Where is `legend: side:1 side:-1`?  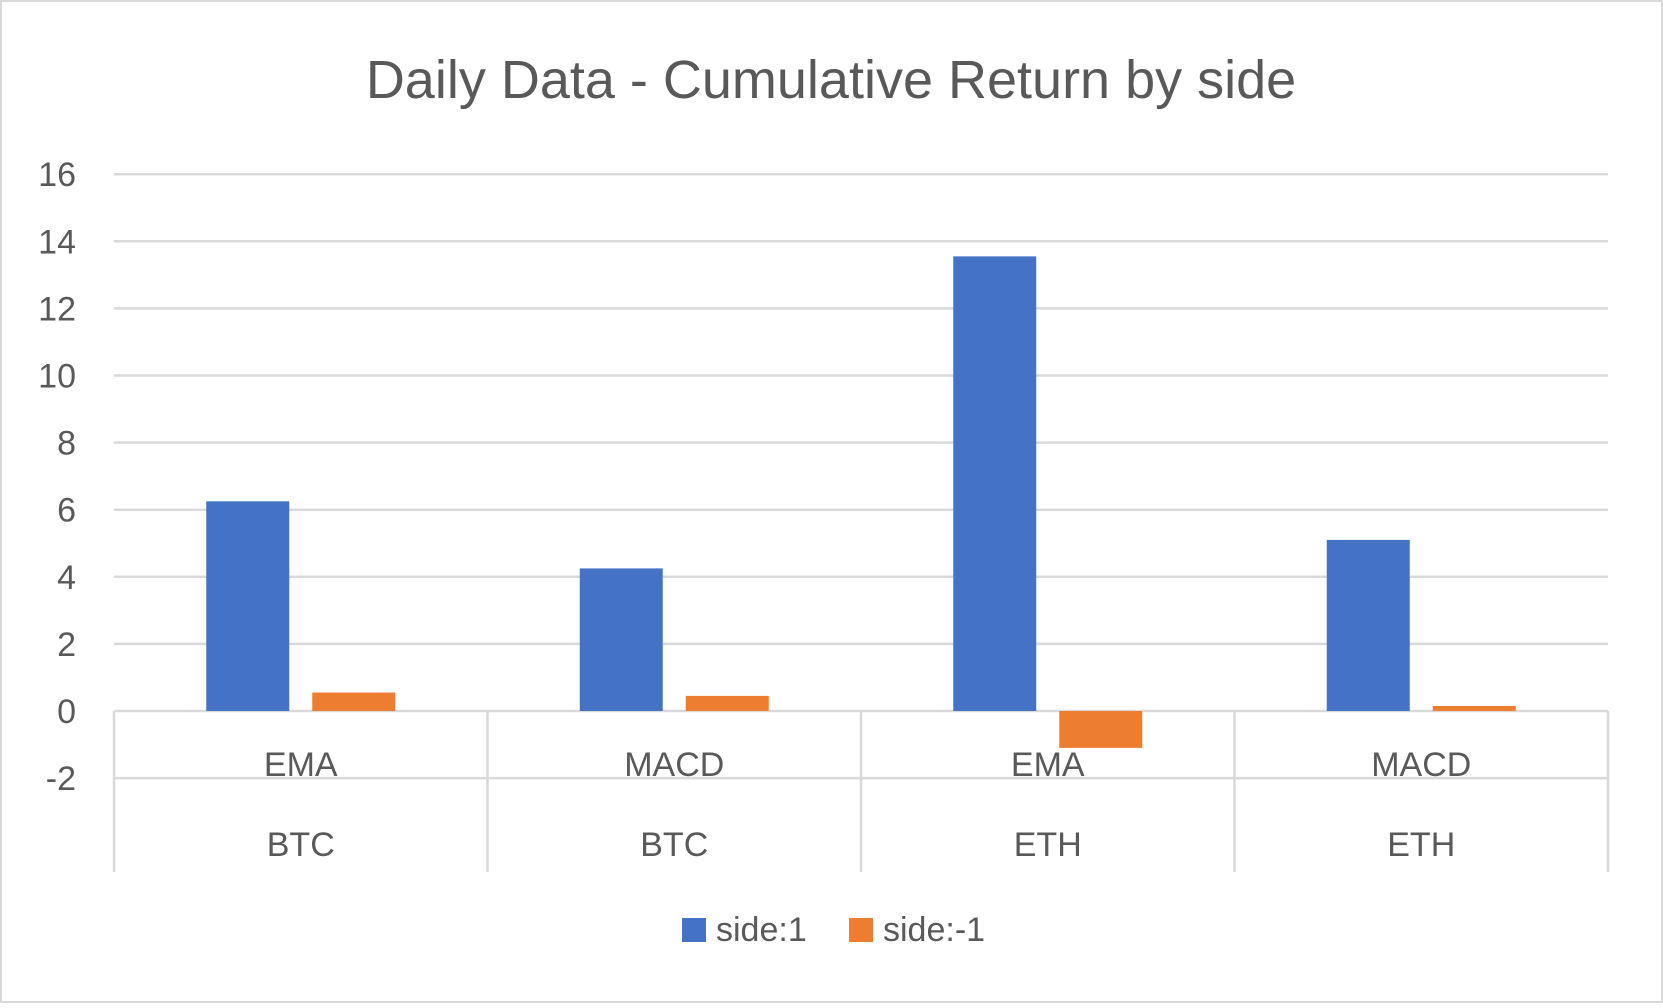 legend: side:1 side:-1 is located at coordinates (833, 930).